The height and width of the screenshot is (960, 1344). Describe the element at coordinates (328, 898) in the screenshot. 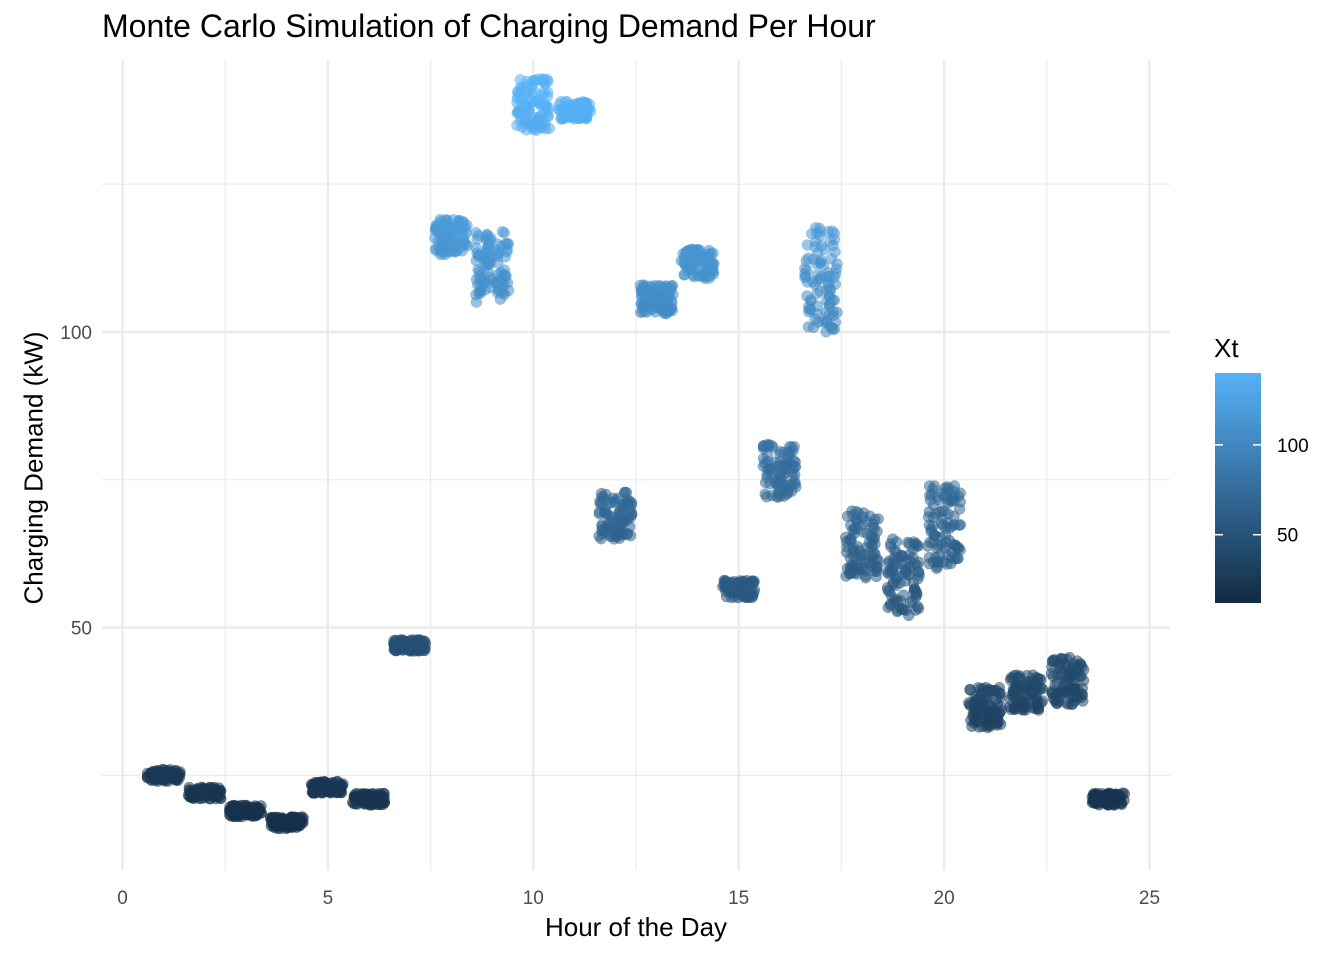

I see `x-tick-label: 5` at that location.